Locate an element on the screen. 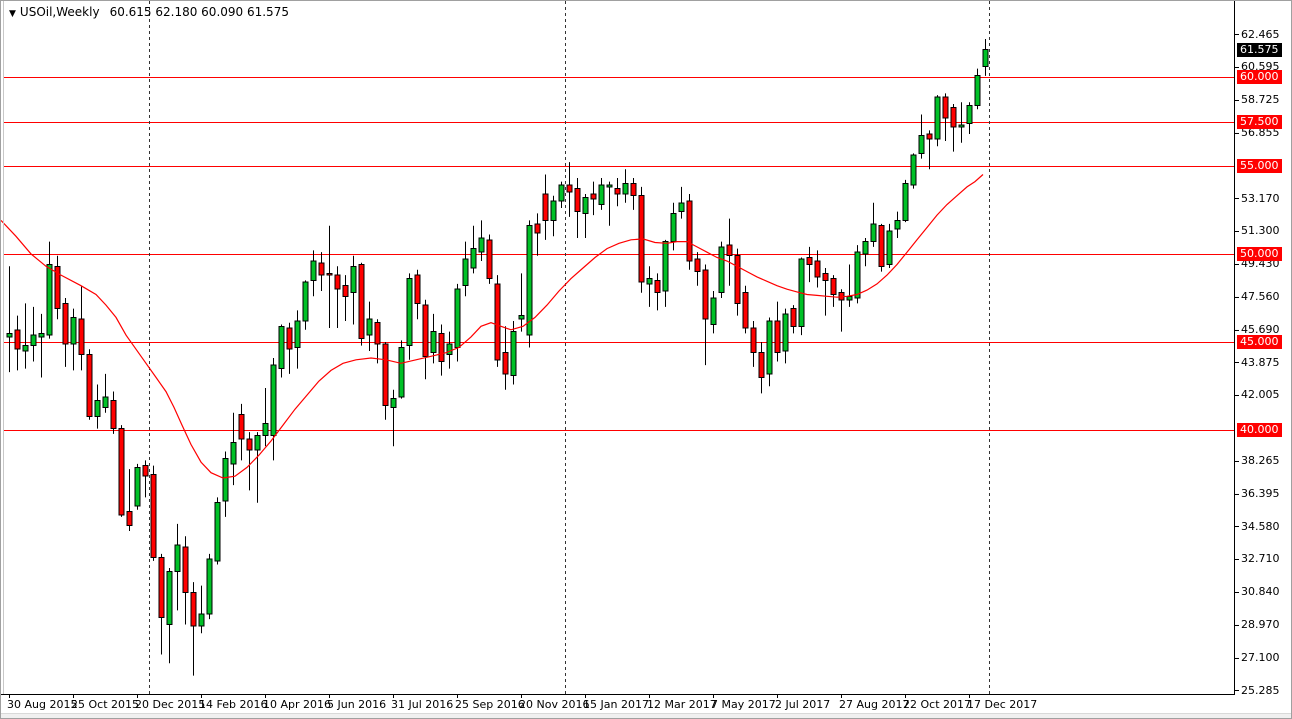 The image size is (1292, 719). date-tick-label: 20 Dec 2015 is located at coordinates (170, 704).